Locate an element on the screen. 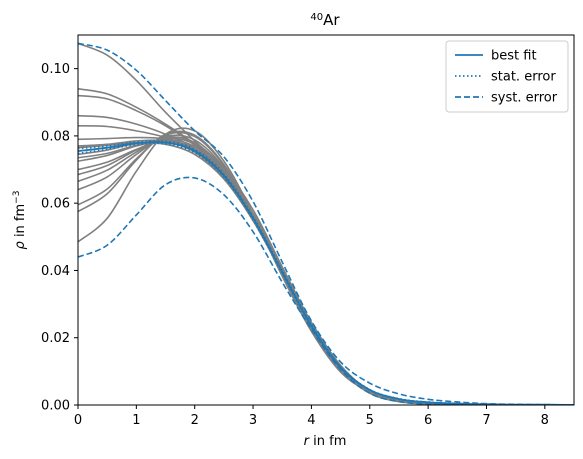 This screenshot has height=459, width=583. x-axis-label: r in fm is located at coordinates (325, 441).